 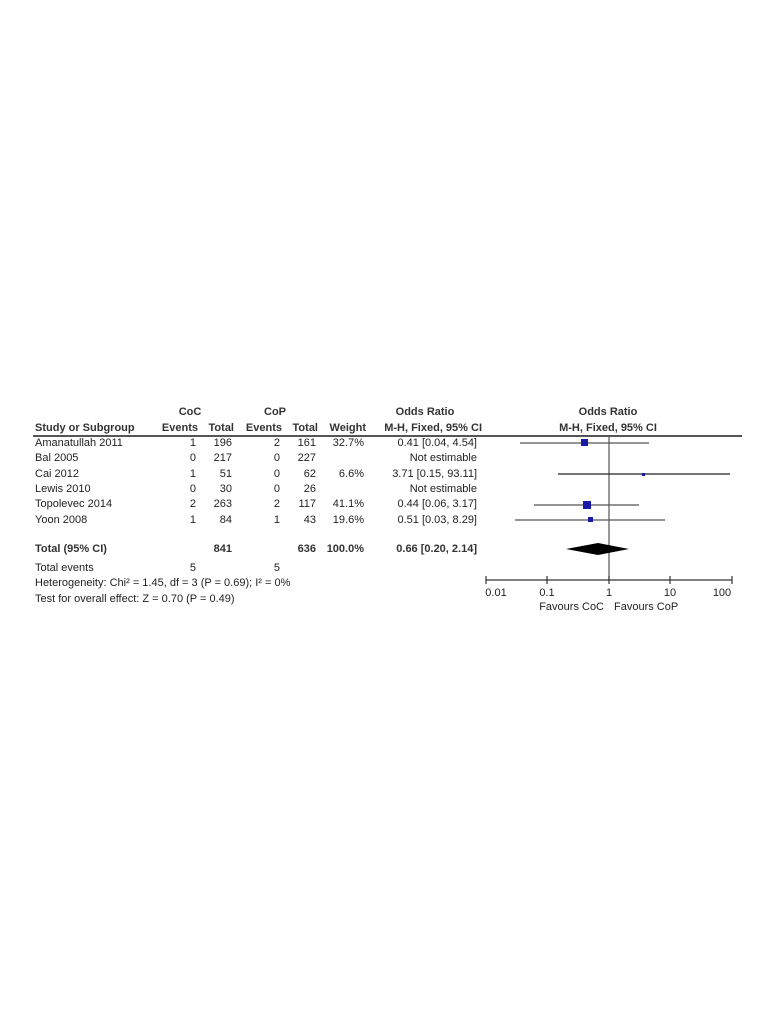 What do you see at coordinates (608, 428) in the screenshot?
I see `plot-subtitle: M-H, Fixed, 95% CI` at bounding box center [608, 428].